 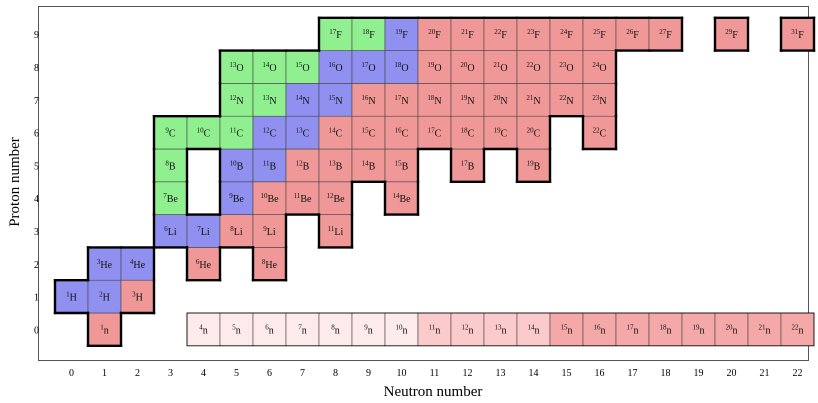 I want to click on nuclide-label: 21O, so click(x=500, y=67).